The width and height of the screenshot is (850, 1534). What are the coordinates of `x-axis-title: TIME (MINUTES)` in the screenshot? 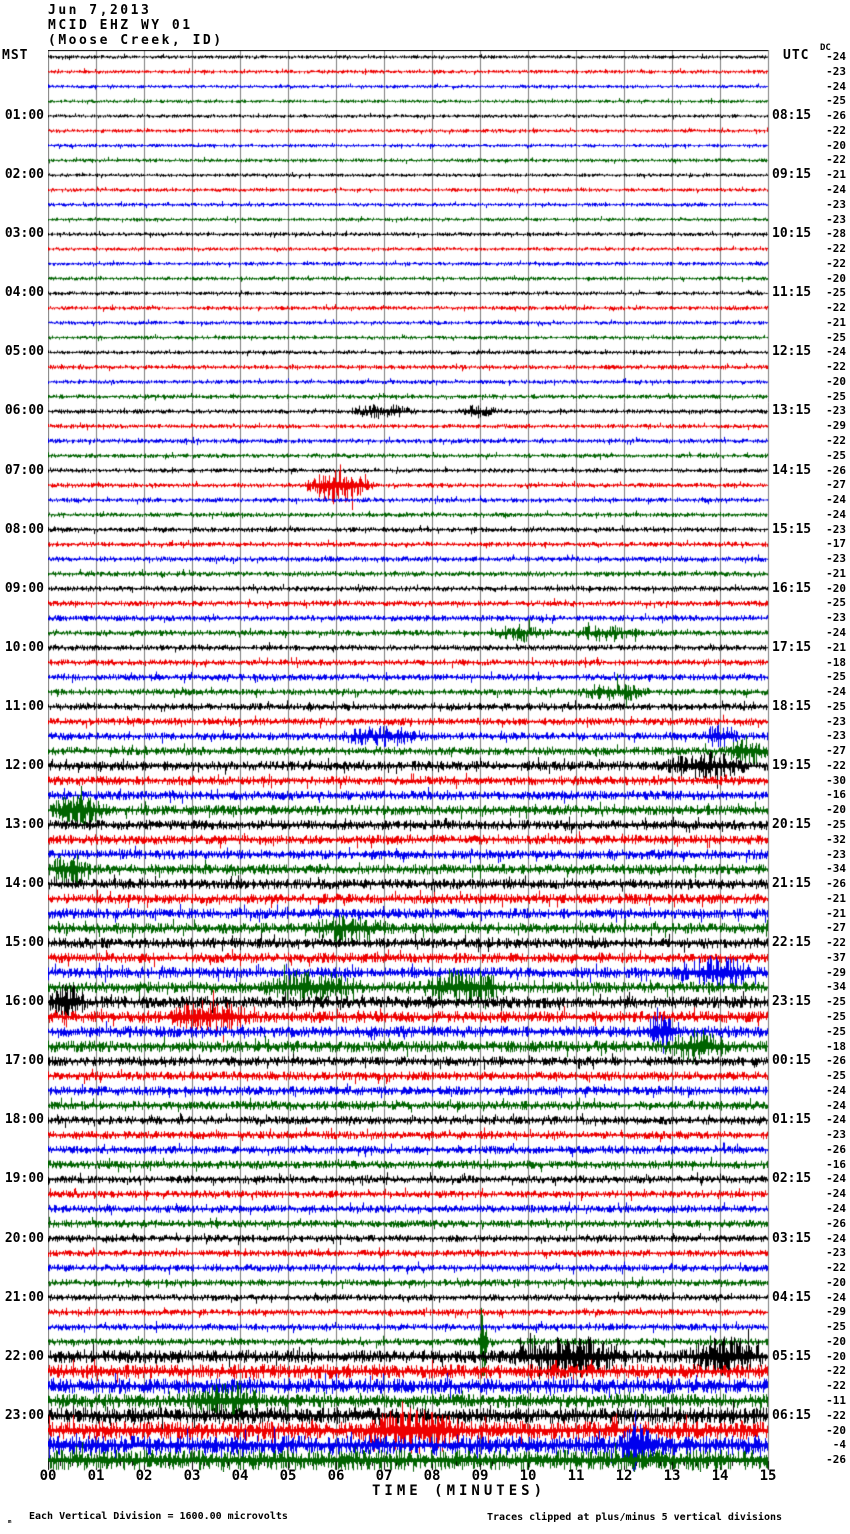 It's located at (459, 1491).